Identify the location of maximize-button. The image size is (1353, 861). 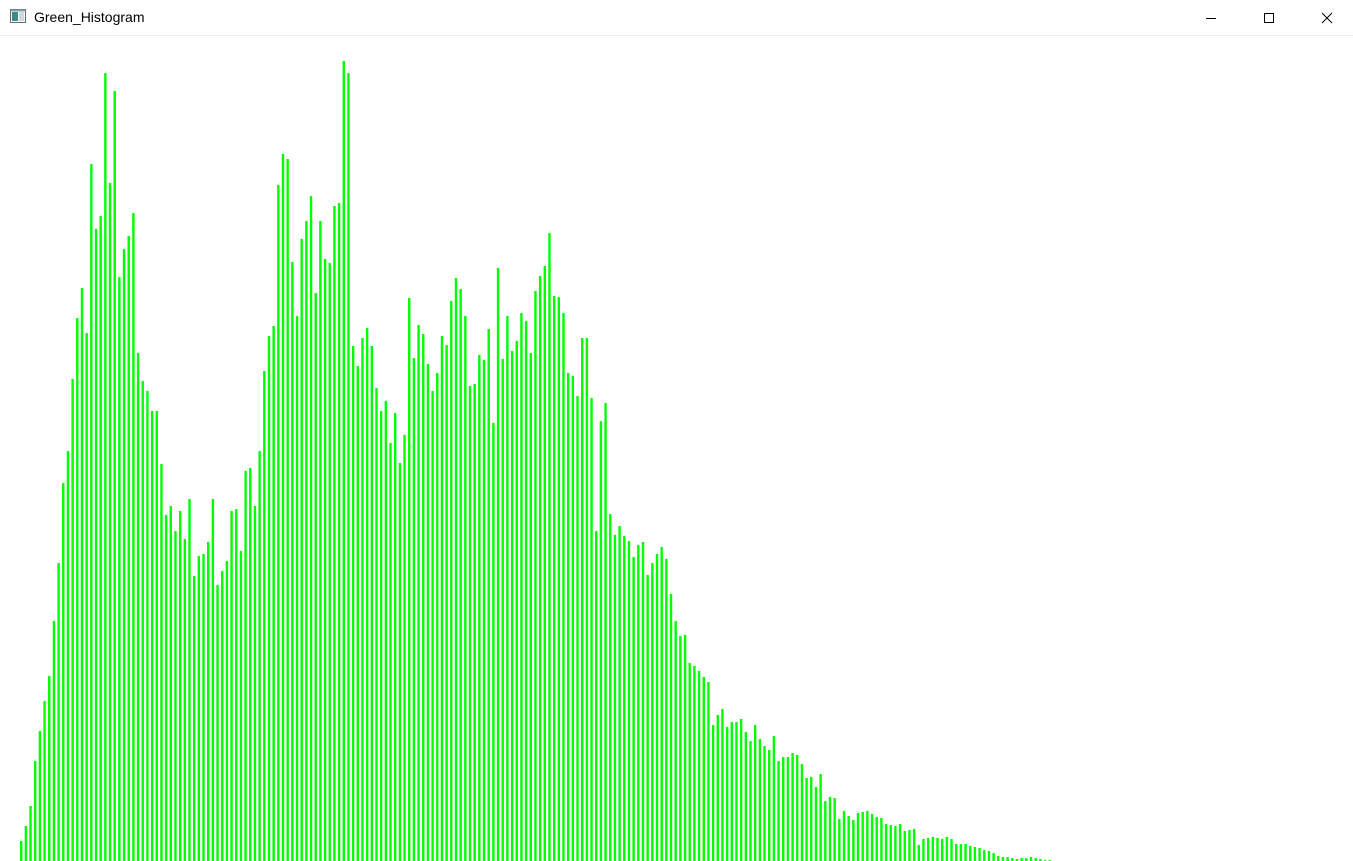
(1269, 17).